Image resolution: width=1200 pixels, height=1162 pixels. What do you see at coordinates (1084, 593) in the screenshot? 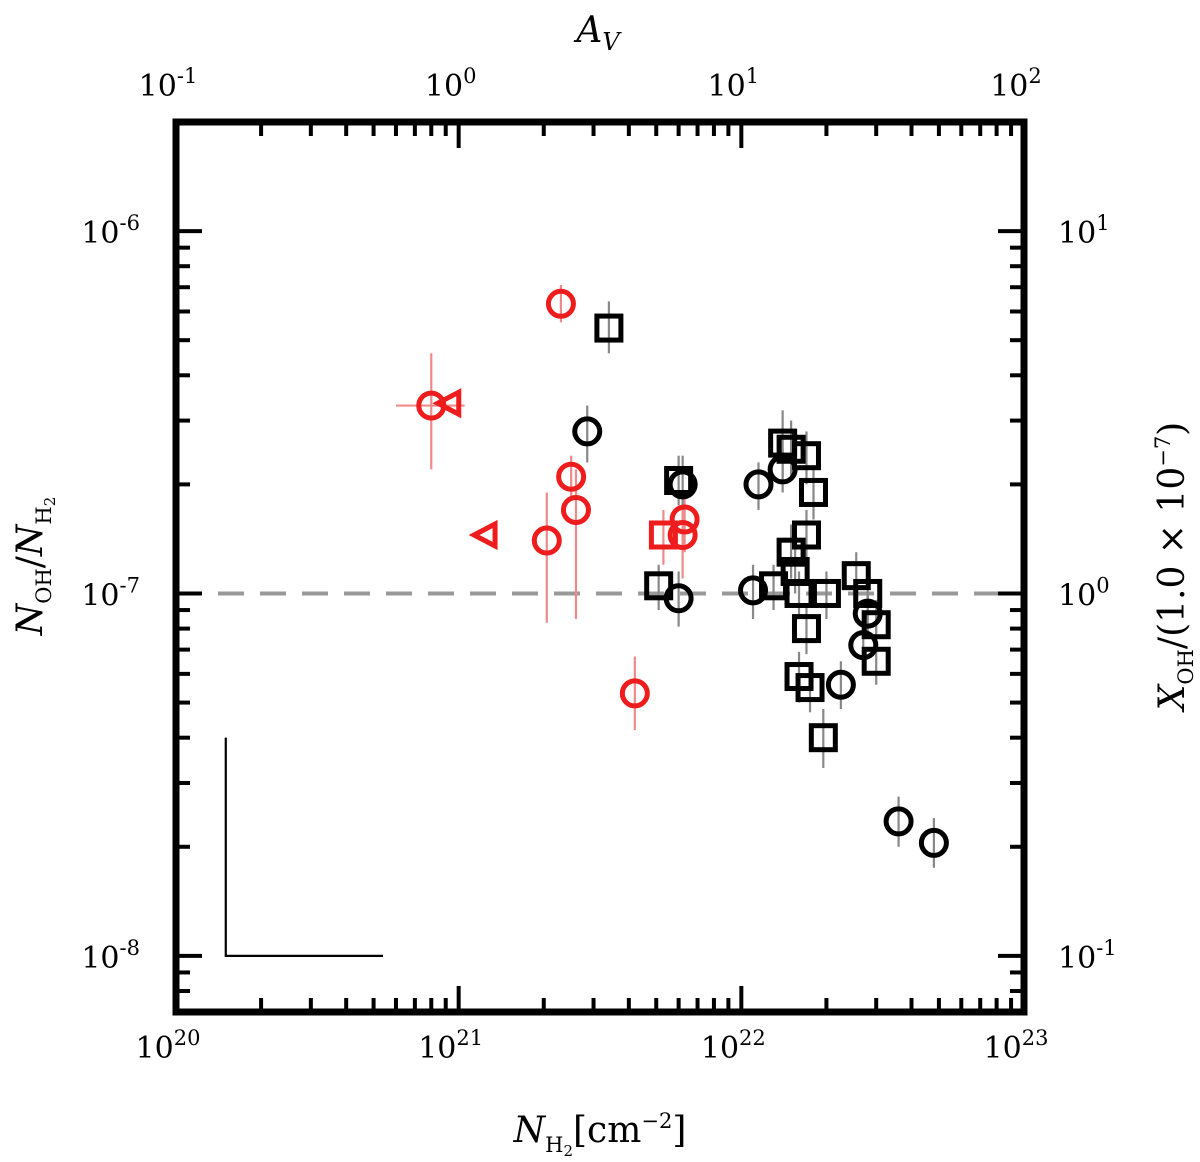
I see `right-tick-label-1: 10⁰` at bounding box center [1084, 593].